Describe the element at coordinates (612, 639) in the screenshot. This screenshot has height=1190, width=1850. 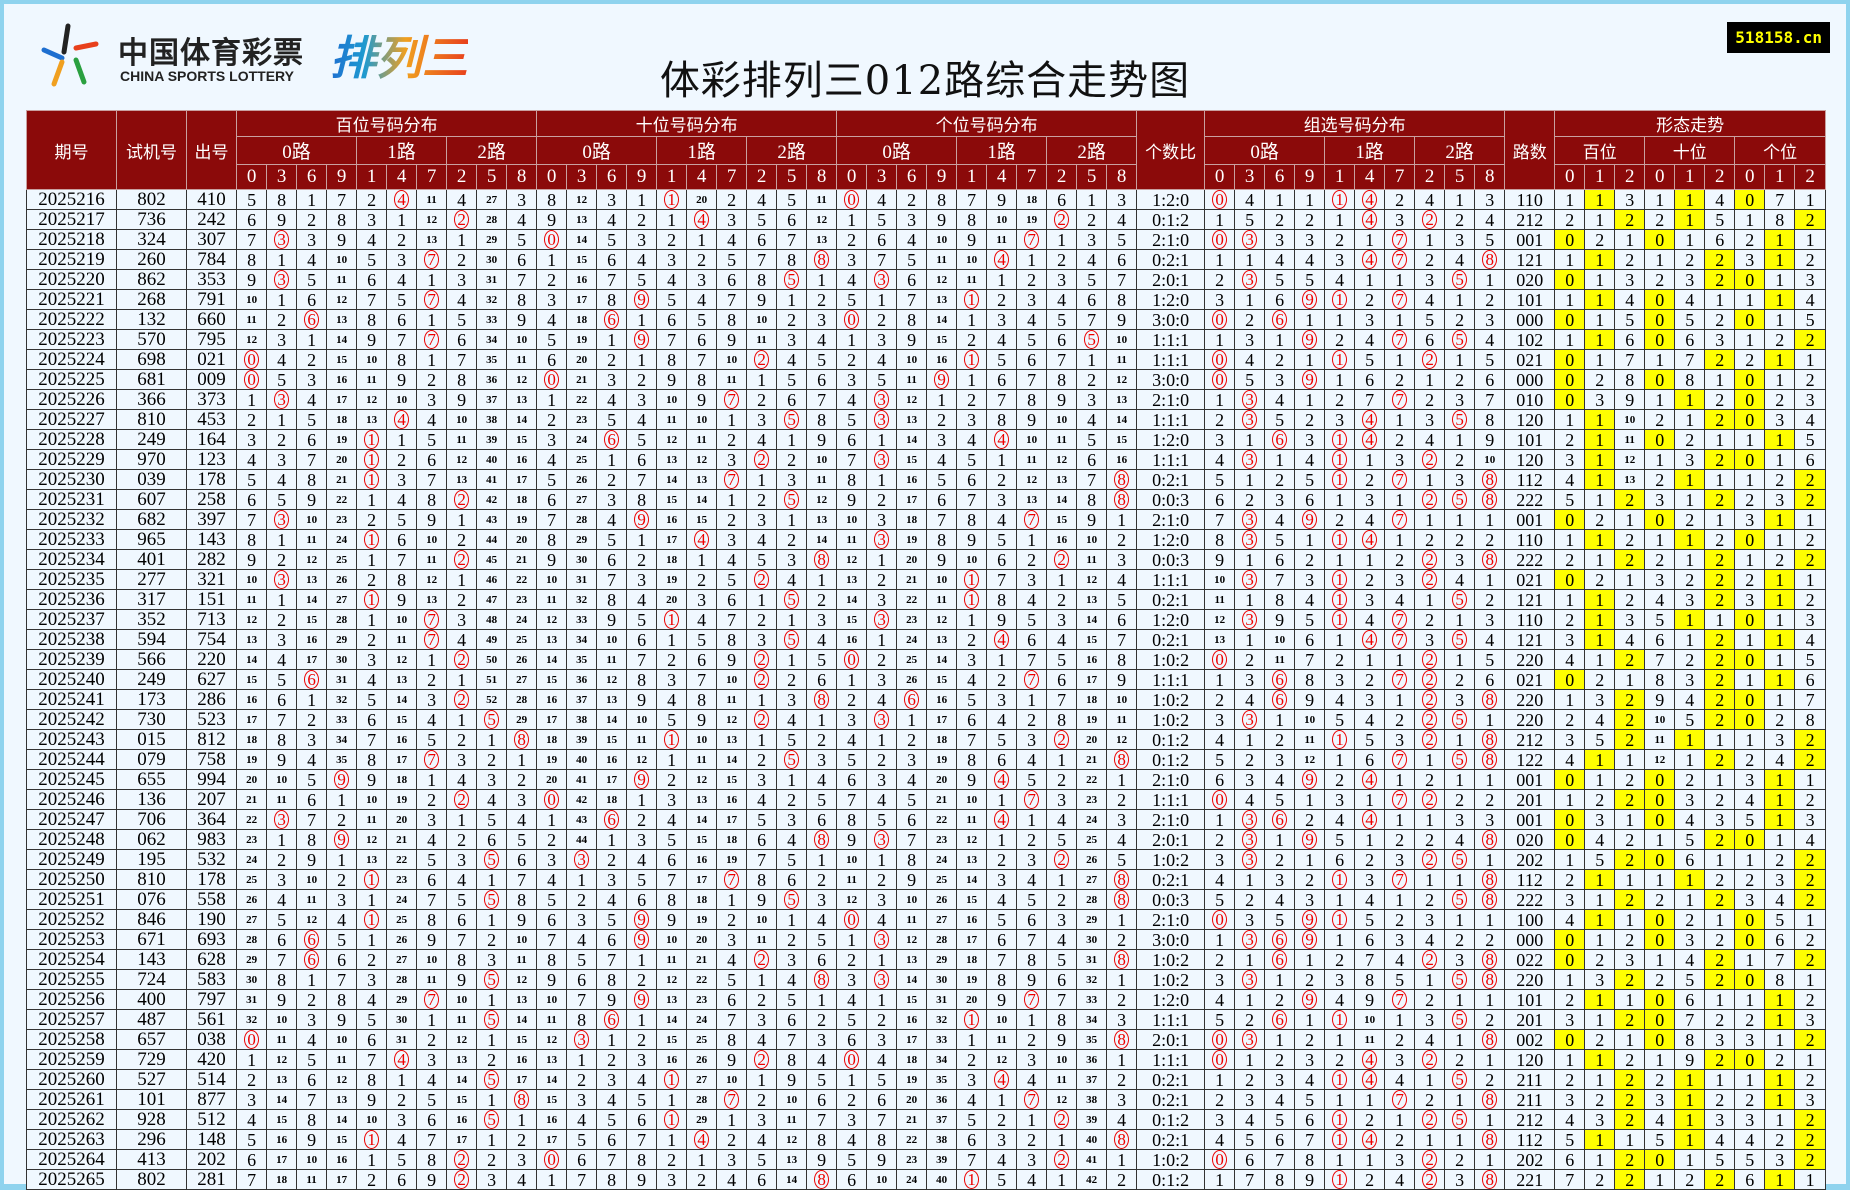
I see `shi-cell: 10` at that location.